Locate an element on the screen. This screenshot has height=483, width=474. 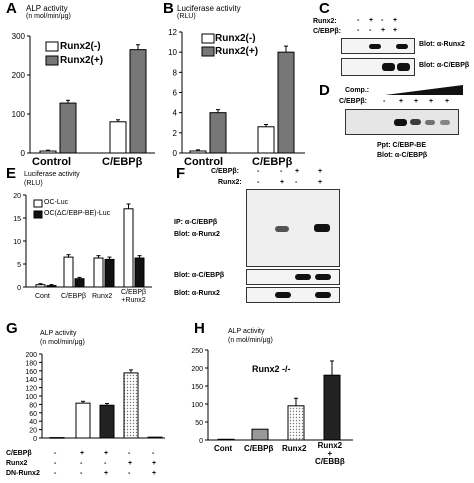
blot-label-cebp: Blot: α-C/EBPβ is located at coordinates (199, 275).